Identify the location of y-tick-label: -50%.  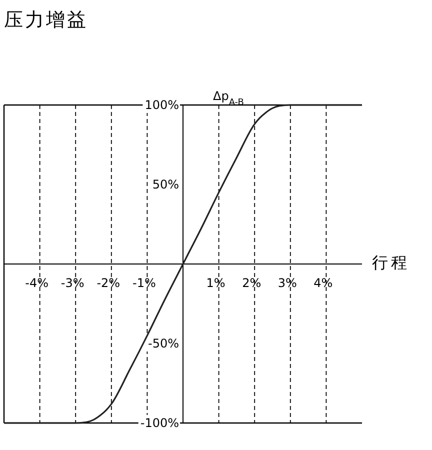
(163, 343).